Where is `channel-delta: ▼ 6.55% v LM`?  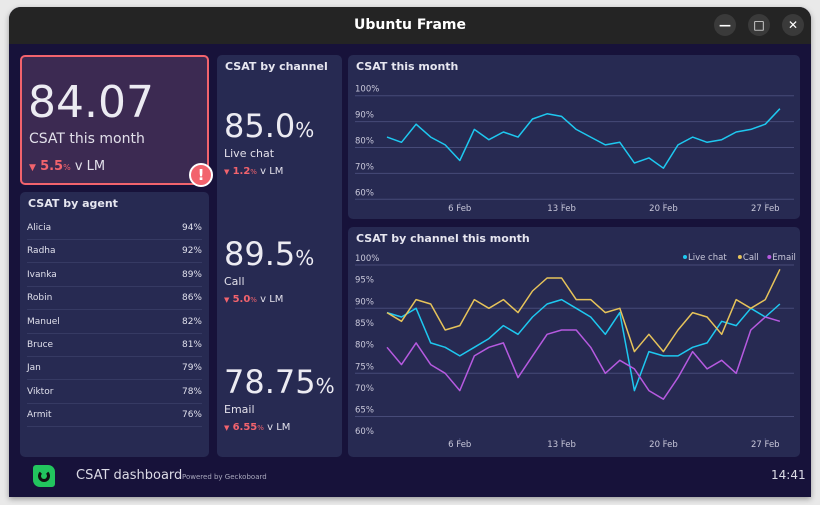 channel-delta: ▼ 6.55% v LM is located at coordinates (257, 427).